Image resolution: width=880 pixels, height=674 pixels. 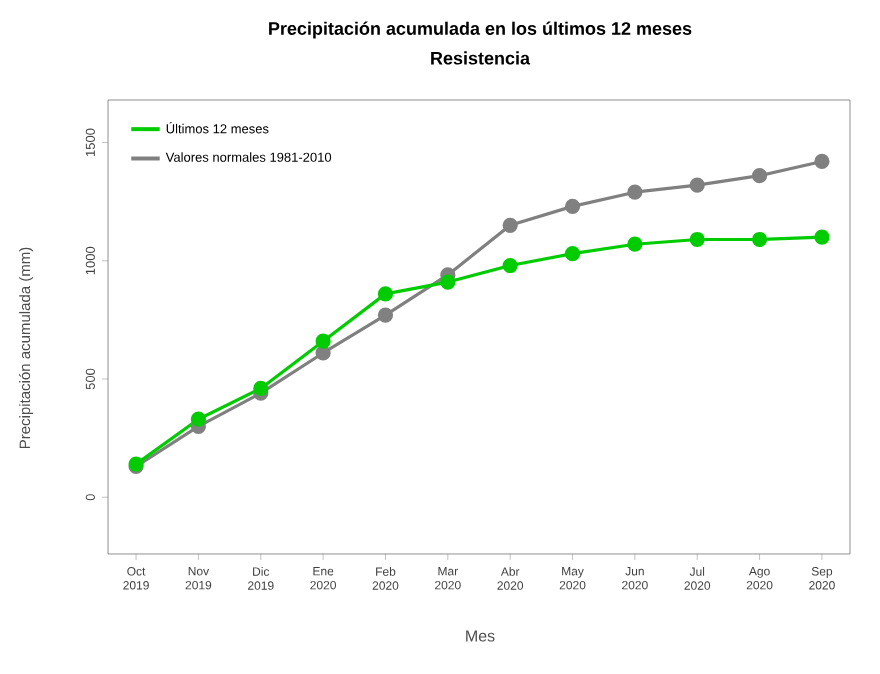 What do you see at coordinates (480, 30) in the screenshot?
I see `chart-title: Precipitación acumulada en los últimos 12 meses` at bounding box center [480, 30].